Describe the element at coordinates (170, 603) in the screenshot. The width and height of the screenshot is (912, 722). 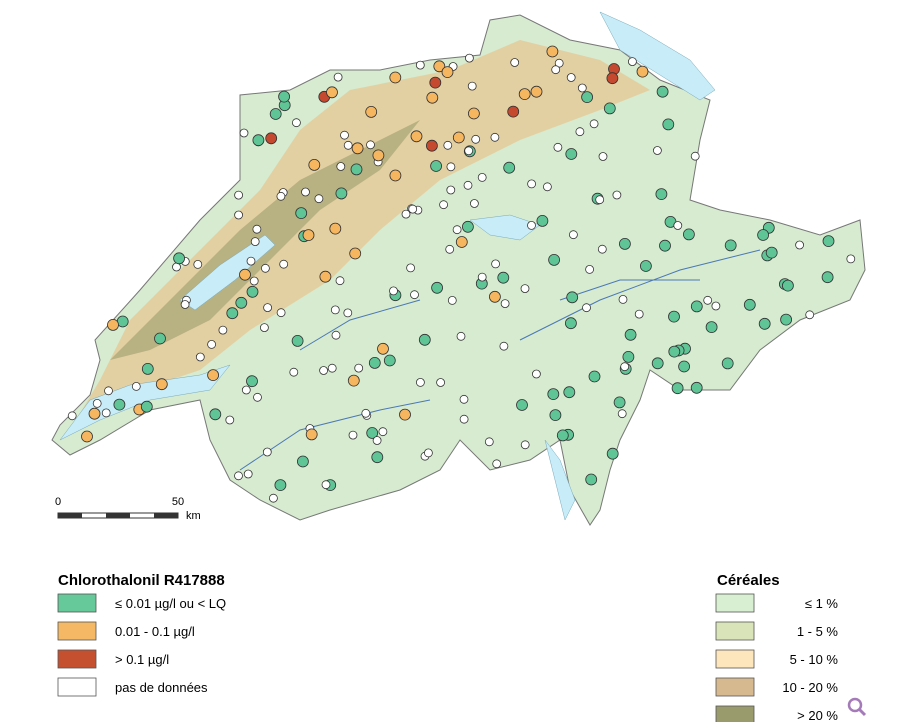
I see `legend-label: ≤ 0.01 µg/l ou < LQ` at that location.